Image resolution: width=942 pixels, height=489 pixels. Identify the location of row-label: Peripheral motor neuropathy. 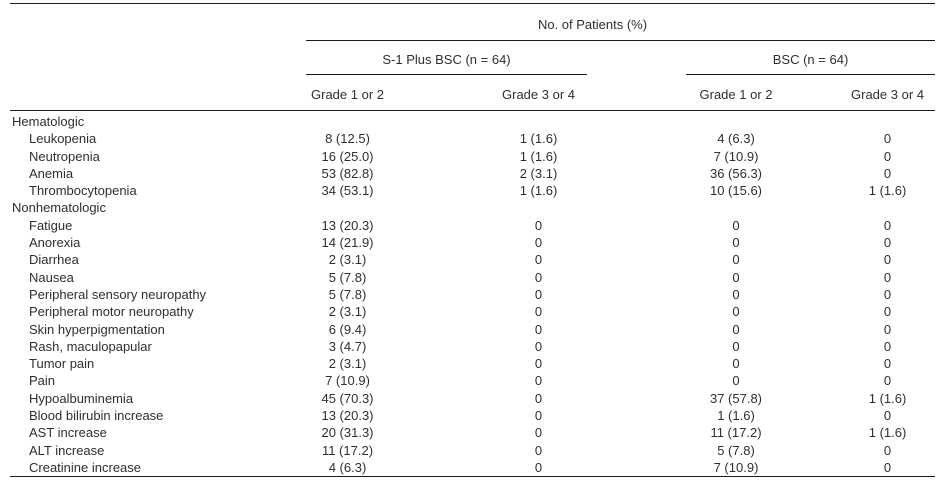
(111, 312).